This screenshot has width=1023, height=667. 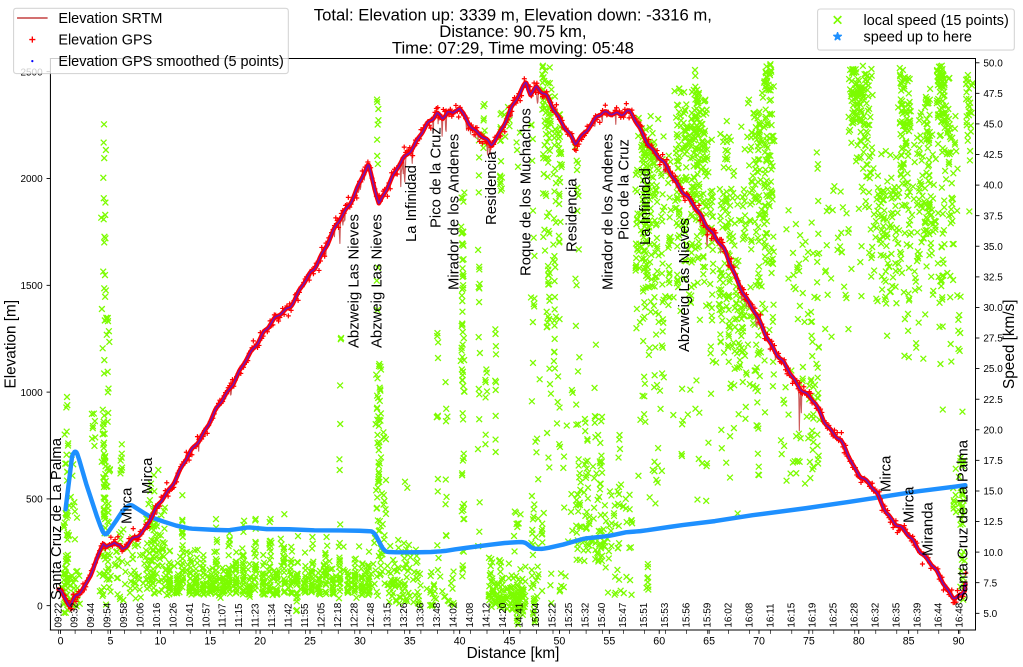 What do you see at coordinates (526, 192) in the screenshot?
I see `svg-text: Roque de los Muchachos` at bounding box center [526, 192].